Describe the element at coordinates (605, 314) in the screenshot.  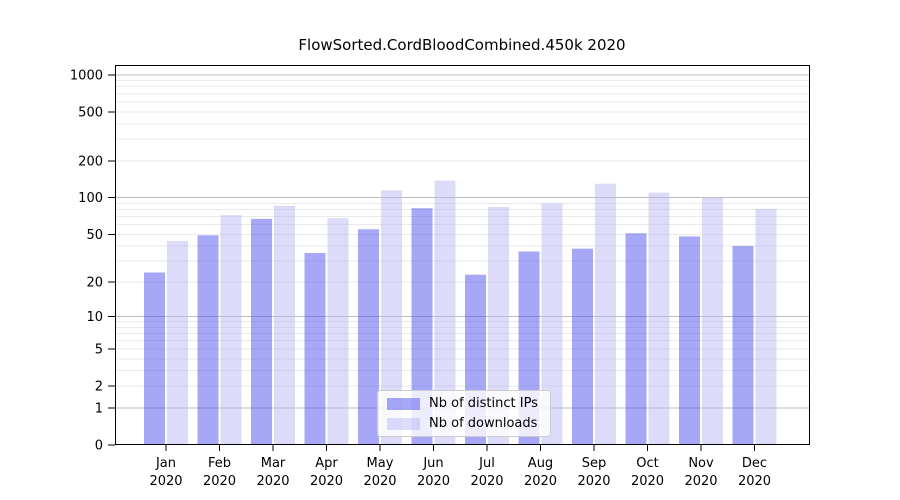
I see `bar-downloads-sep` at that location.